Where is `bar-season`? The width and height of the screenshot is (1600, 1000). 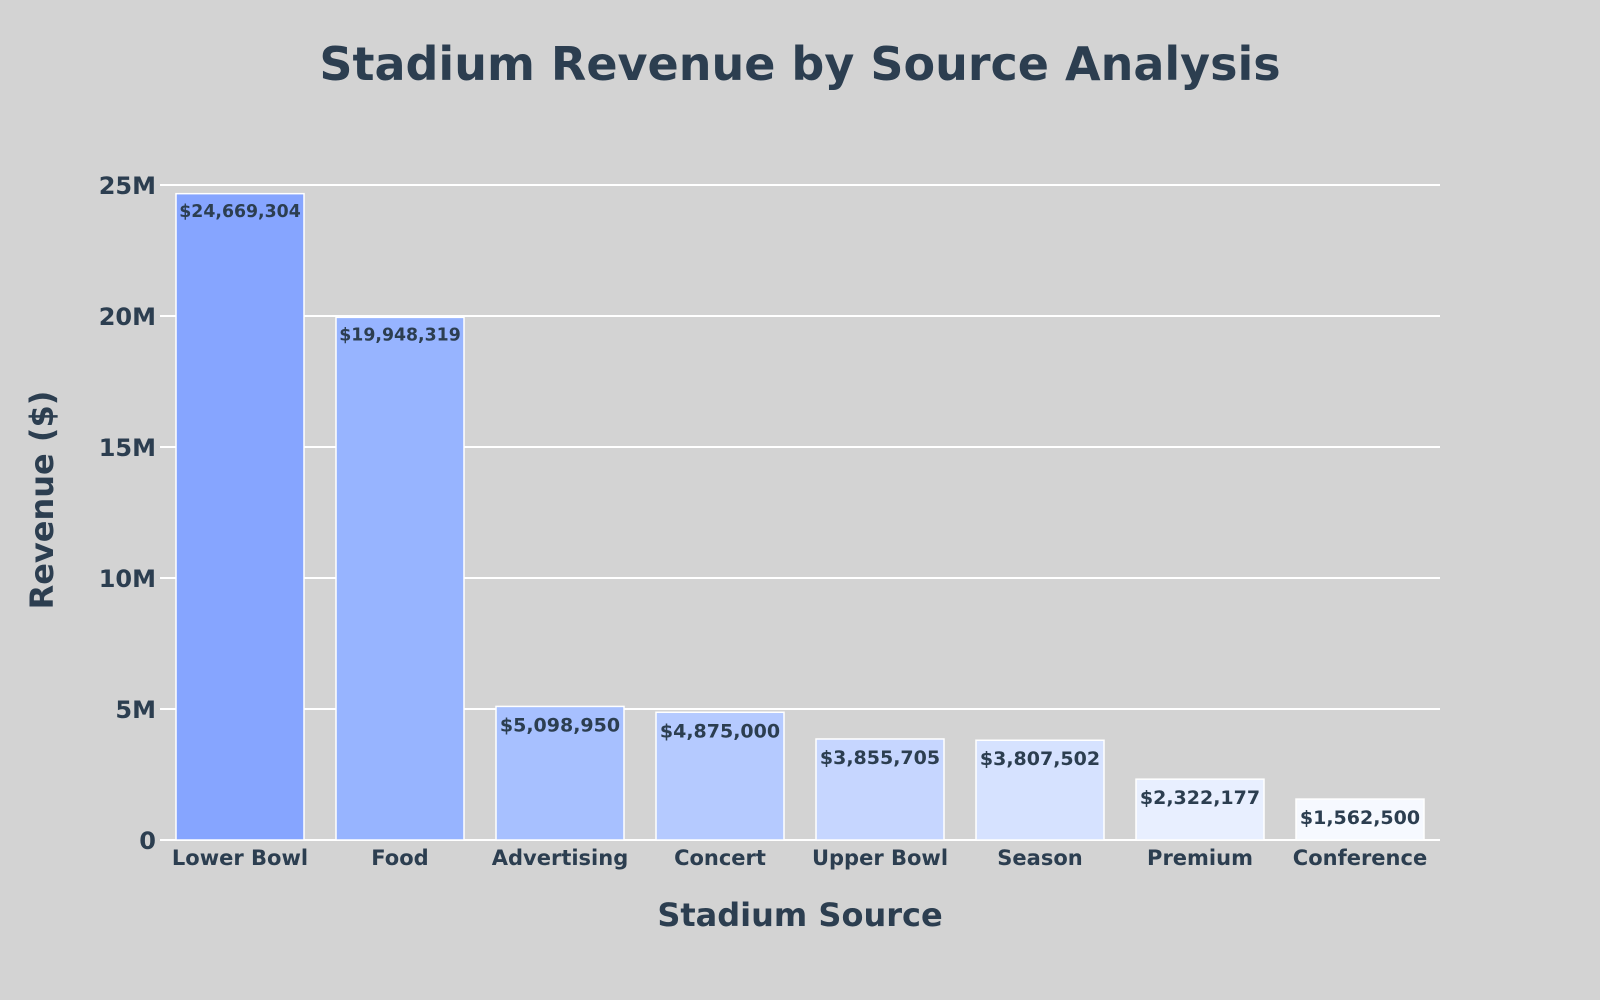 bar-season is located at coordinates (1040, 790).